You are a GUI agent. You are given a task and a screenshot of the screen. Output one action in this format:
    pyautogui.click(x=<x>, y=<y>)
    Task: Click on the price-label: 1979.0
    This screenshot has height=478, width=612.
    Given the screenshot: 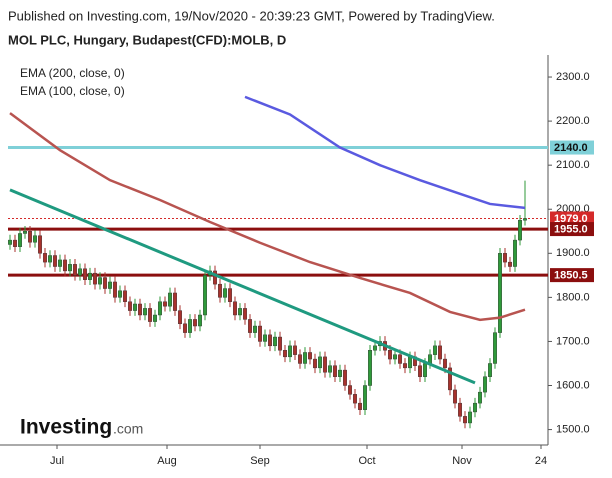 What is the action you would take?
    pyautogui.click(x=571, y=219)
    